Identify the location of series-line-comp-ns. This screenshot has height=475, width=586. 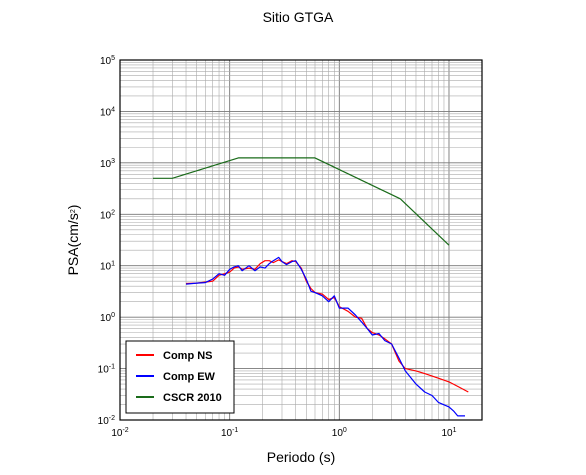
(327, 326).